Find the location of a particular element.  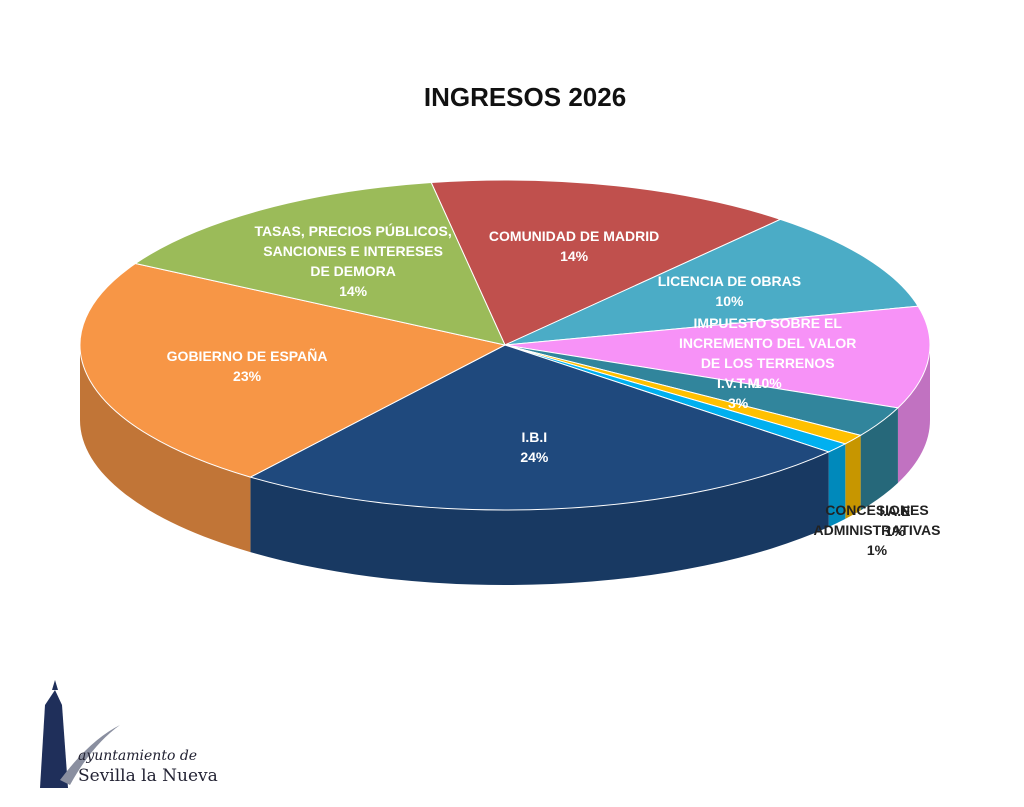

data-label: I.V.T.M 3% is located at coordinates (738, 393).